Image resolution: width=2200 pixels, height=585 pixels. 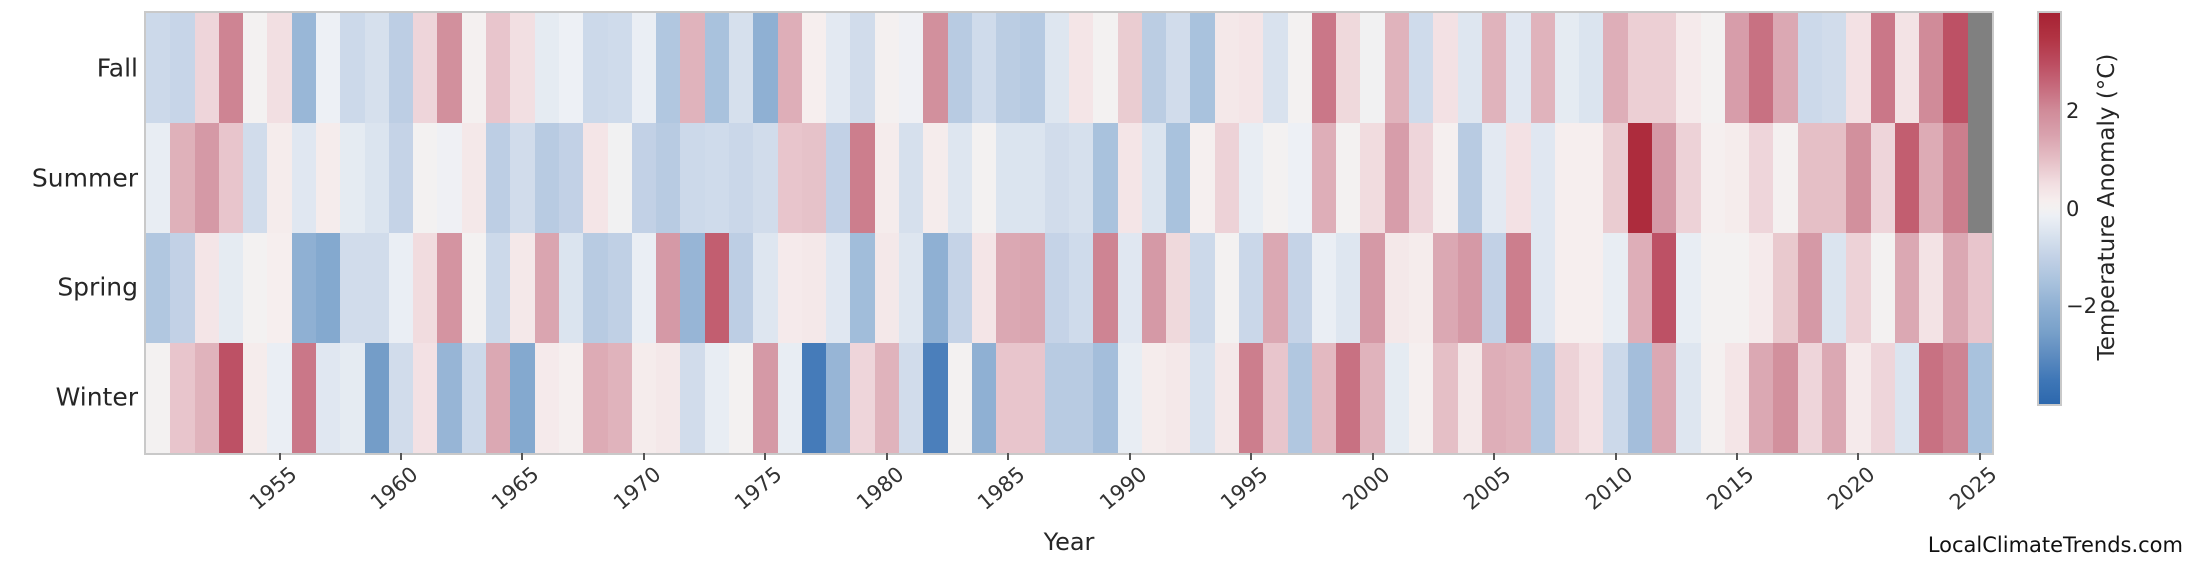 I want to click on row-label-spring: Spring, so click(x=97, y=287).